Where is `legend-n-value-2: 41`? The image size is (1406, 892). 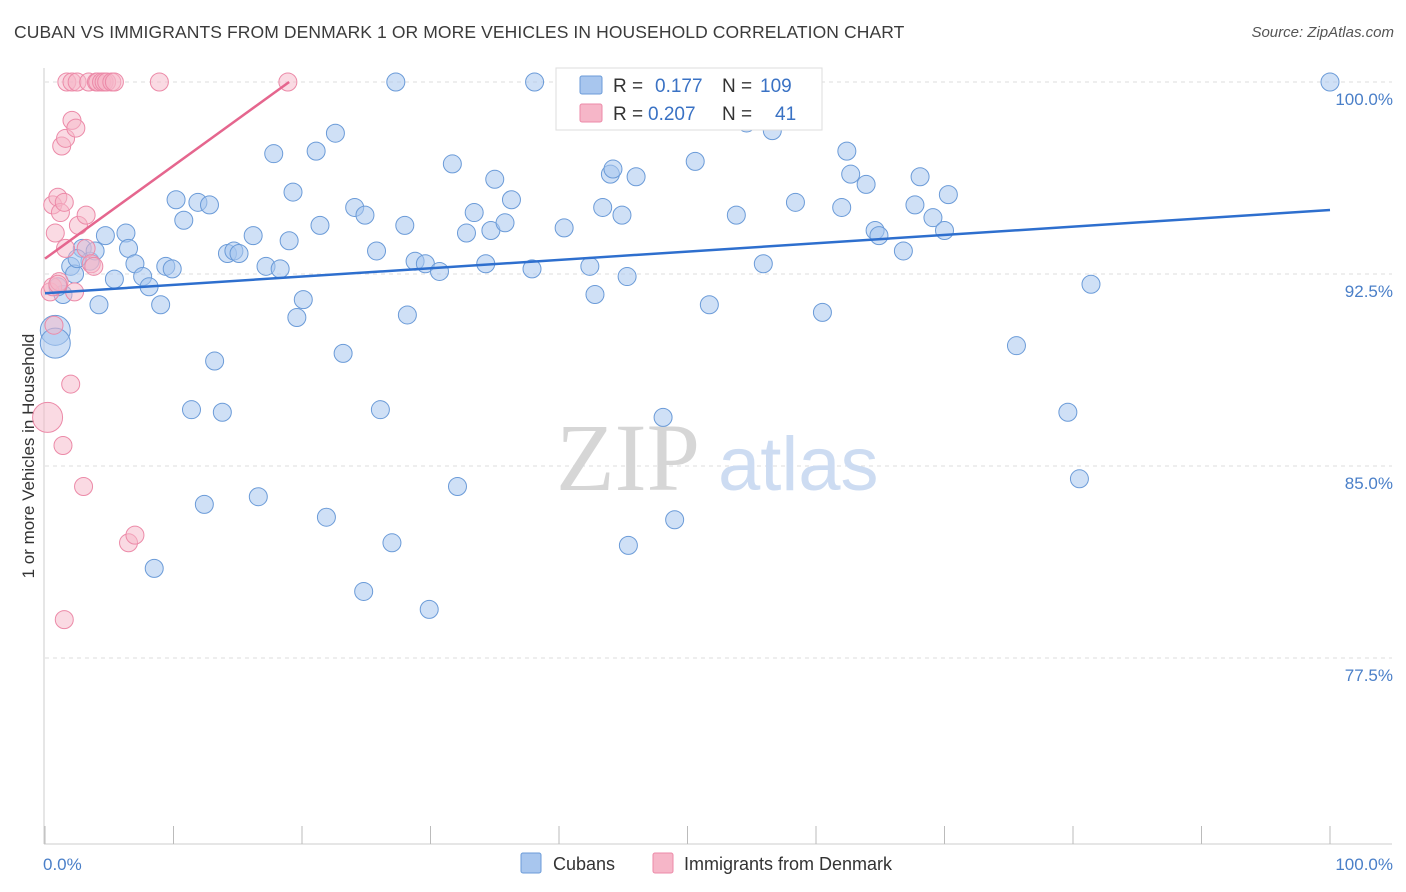 legend-n-value-2: 41 is located at coordinates (785, 114).